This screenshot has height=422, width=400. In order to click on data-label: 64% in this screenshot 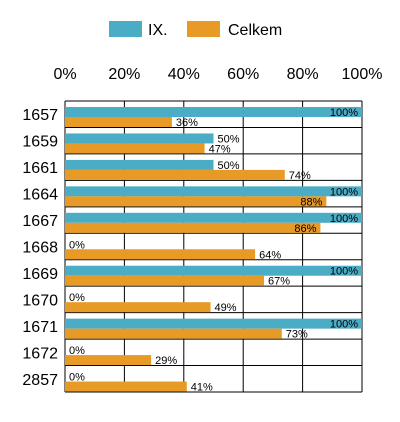, I will do `click(270, 255)`.